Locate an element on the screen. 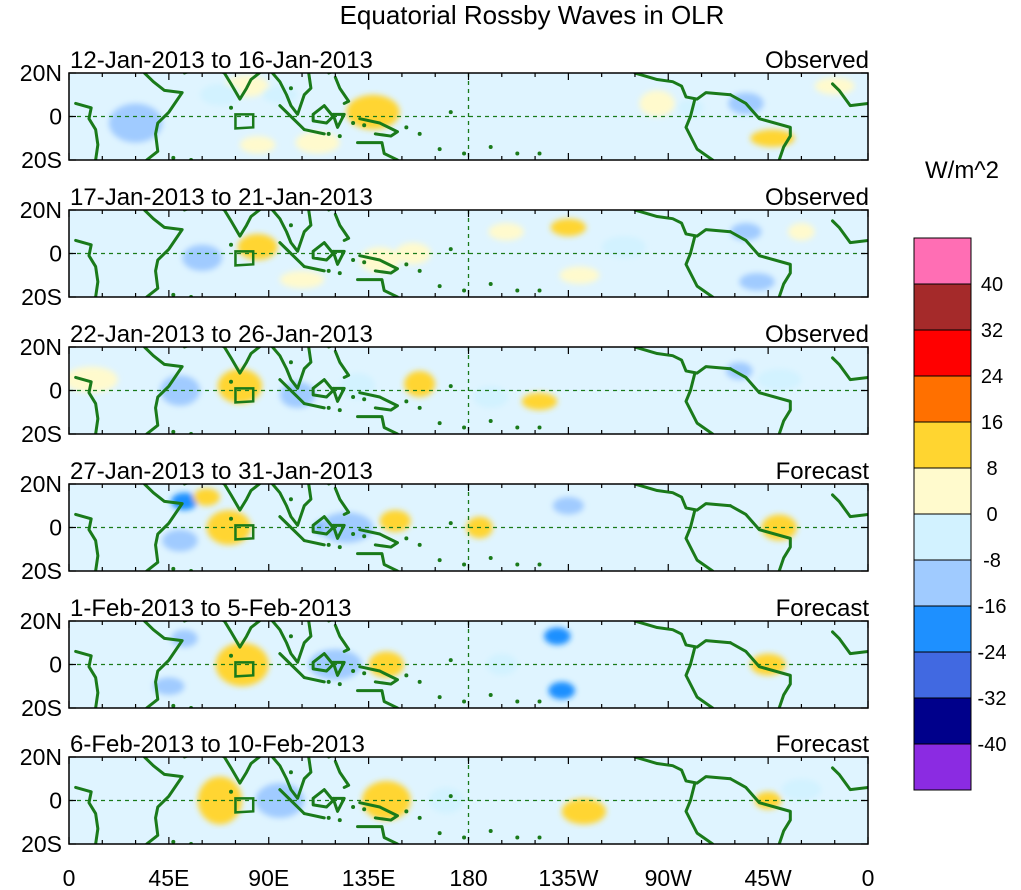 The width and height of the screenshot is (1021, 890). x-axis: 0 45E 90E 135E 180 135W 90W 45W 0 is located at coordinates (469, 877).